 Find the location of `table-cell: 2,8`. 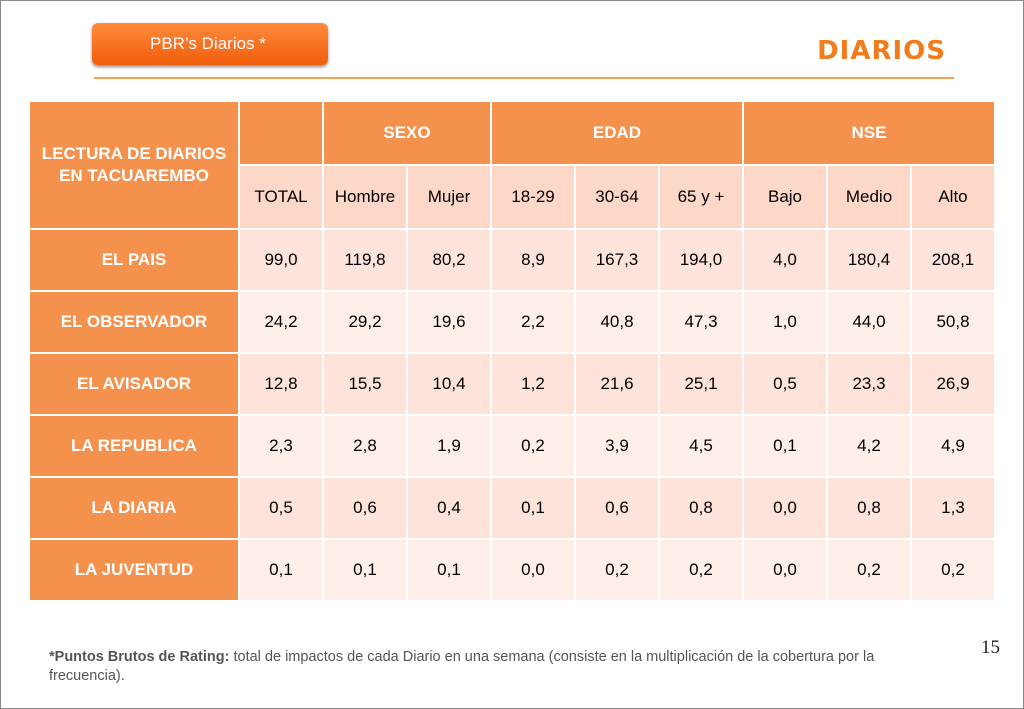

table-cell: 2,8 is located at coordinates (365, 446).